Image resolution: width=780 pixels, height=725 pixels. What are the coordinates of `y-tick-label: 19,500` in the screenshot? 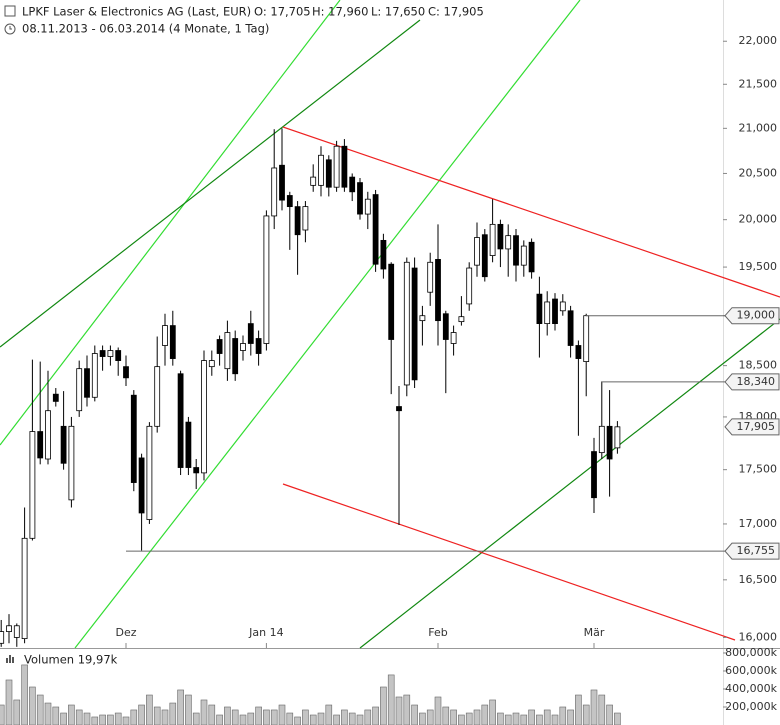 It's located at (758, 266).